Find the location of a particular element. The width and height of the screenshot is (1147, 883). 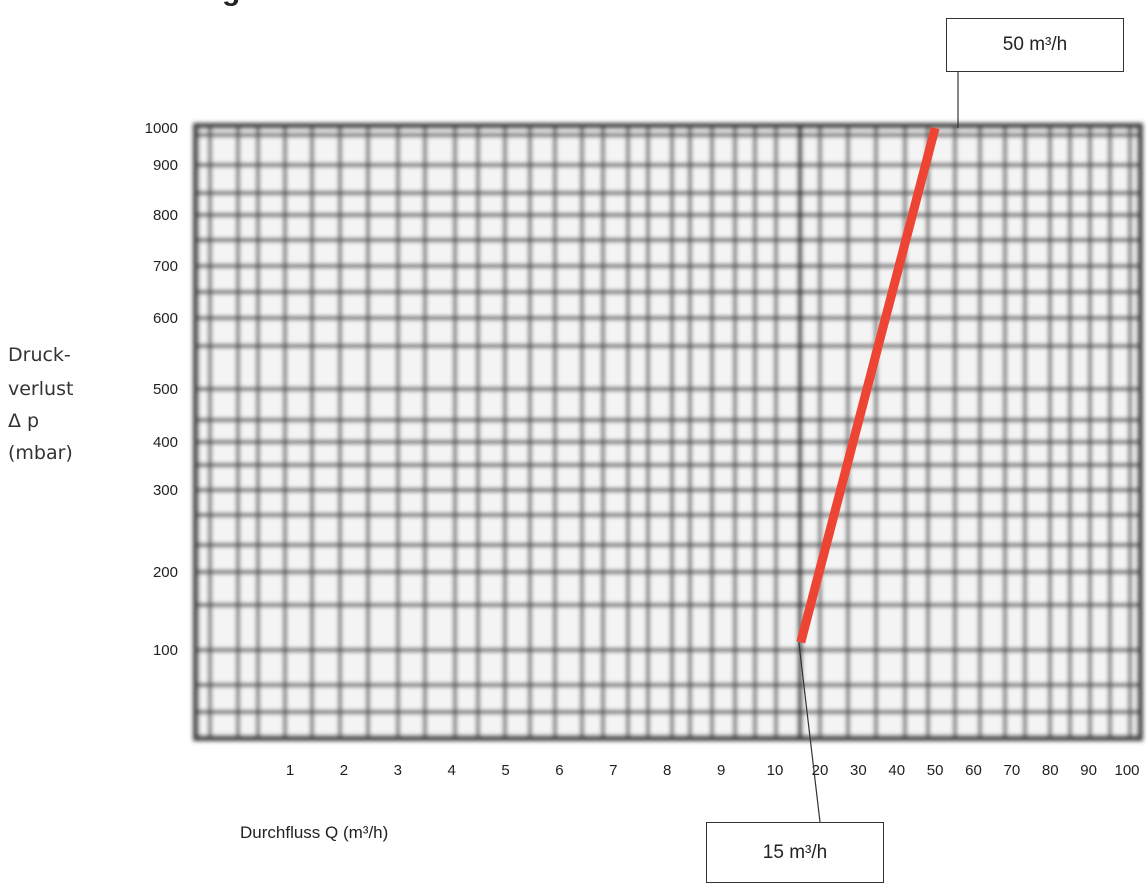

annotation-leaders is located at coordinates (878, 447).